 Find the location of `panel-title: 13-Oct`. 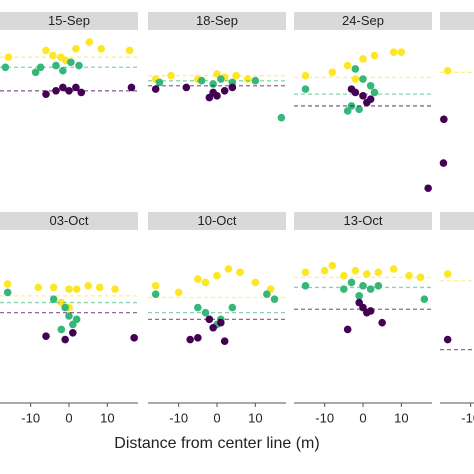

panel-title: 13-Oct is located at coordinates (362, 220).